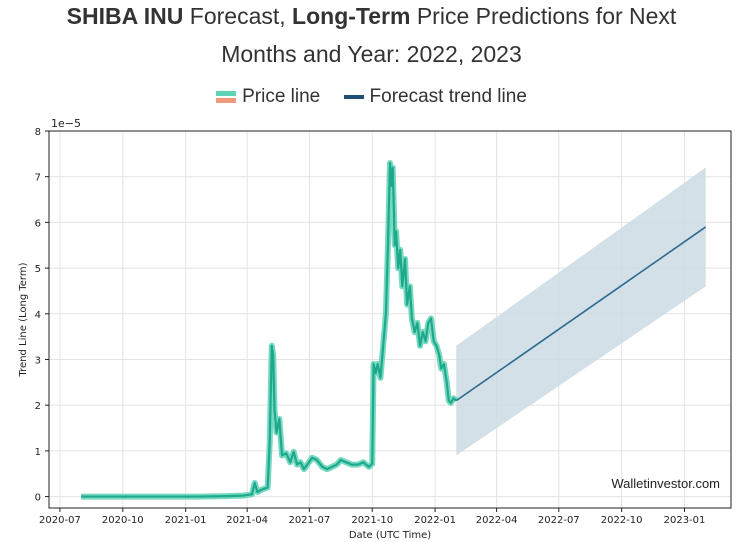  I want to click on chart-legend: Price line Forecast trend line, so click(371, 98).